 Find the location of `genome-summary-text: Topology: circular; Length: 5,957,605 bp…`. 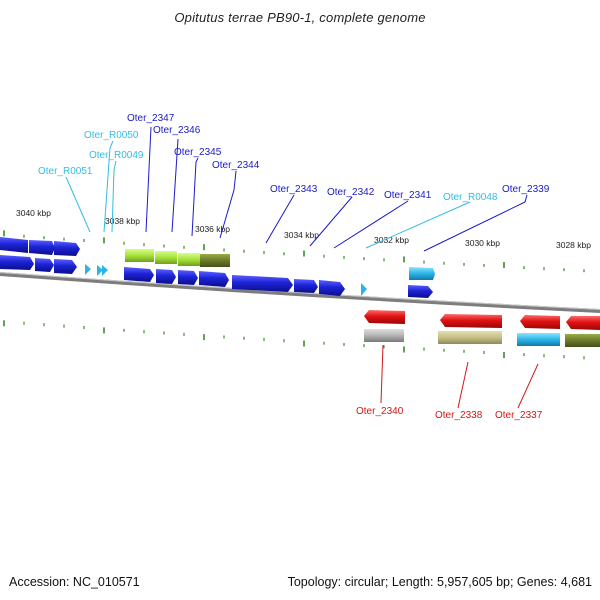

genome-summary-text: Topology: circular; Length: 5,957,605 bp… is located at coordinates (439, 582).